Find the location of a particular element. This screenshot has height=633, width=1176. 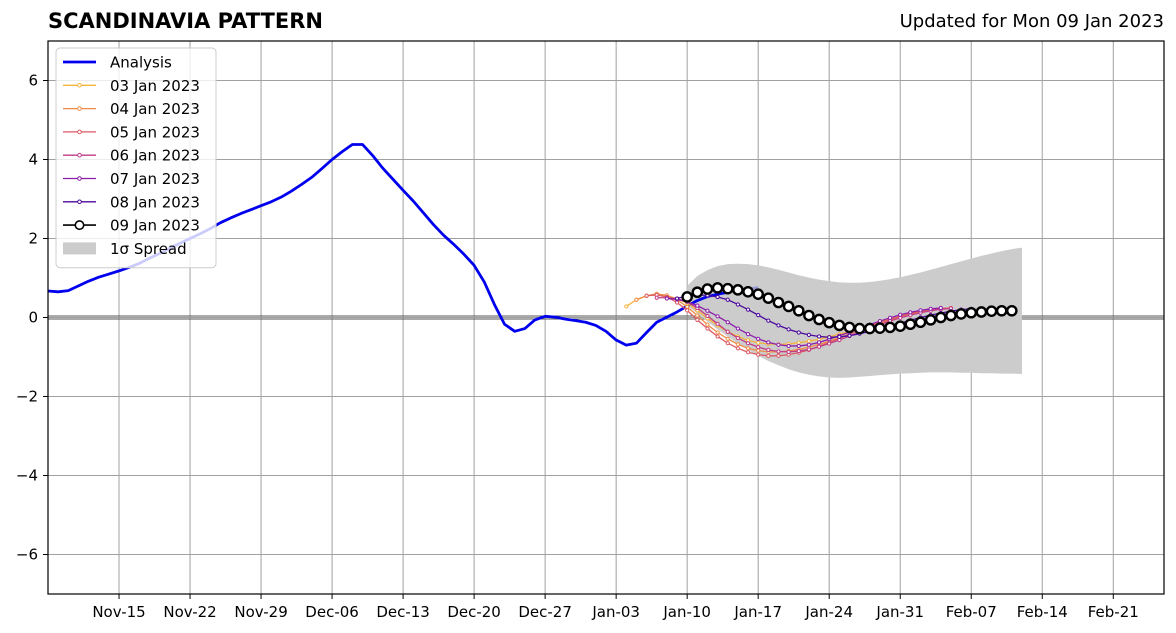

legend-label: 03 Jan 2023 is located at coordinates (155, 86).